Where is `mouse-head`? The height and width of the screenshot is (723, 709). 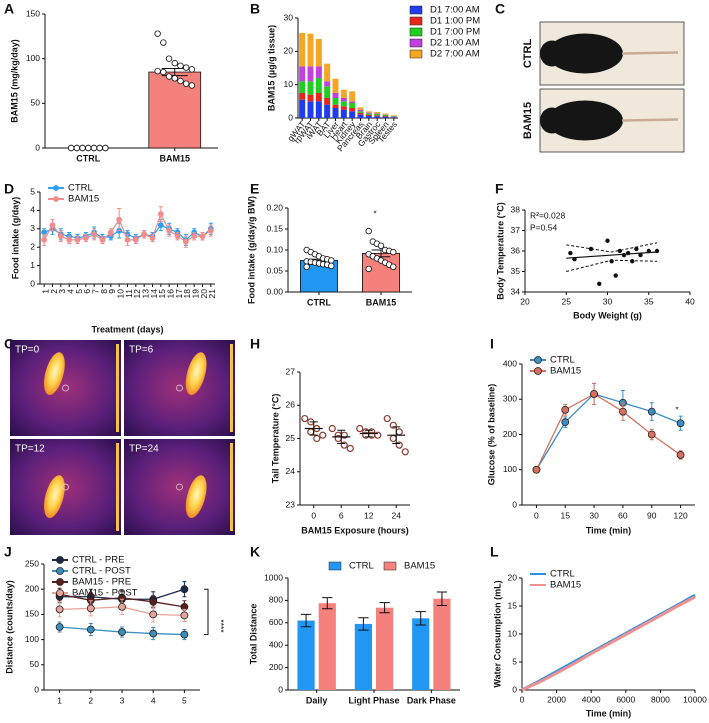
mouse-head is located at coordinates (552, 120).